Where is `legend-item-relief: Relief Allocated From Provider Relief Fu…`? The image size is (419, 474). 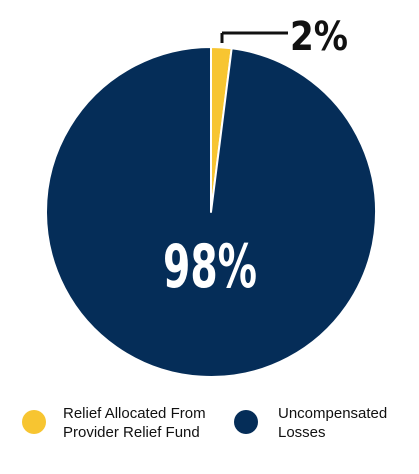 legend-item-relief: Relief Allocated From Provider Relief Fu… is located at coordinates (132, 437).